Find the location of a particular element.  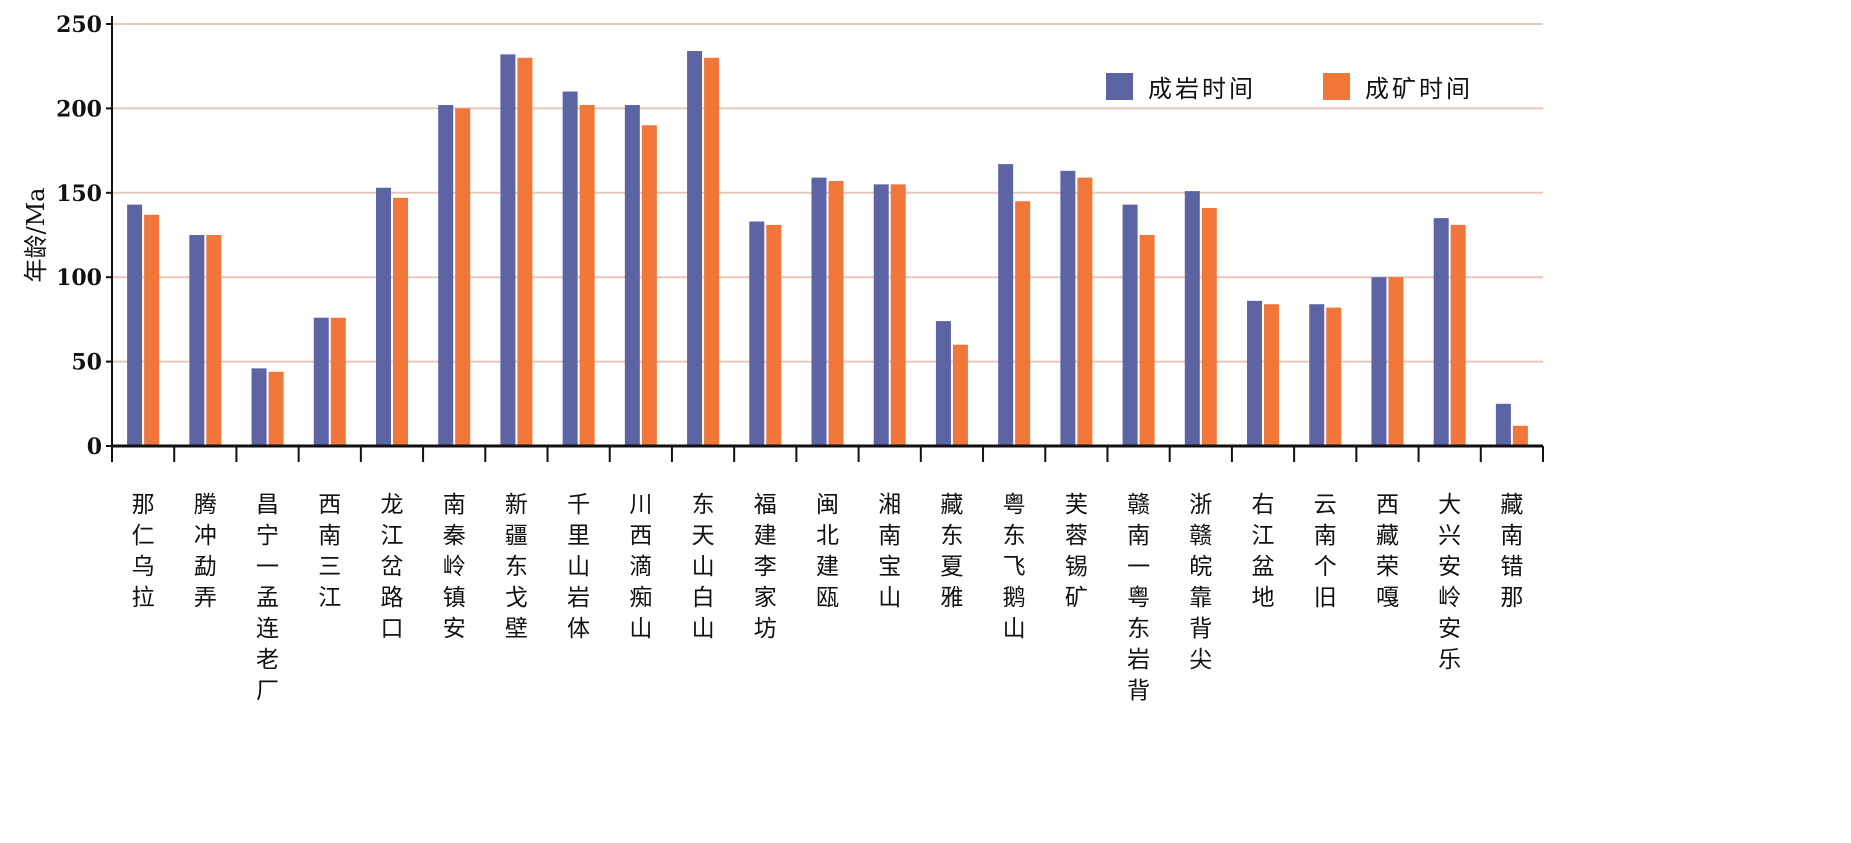

x-category-label: 浙赣皖靠背尖 is located at coordinates (1200, 582).